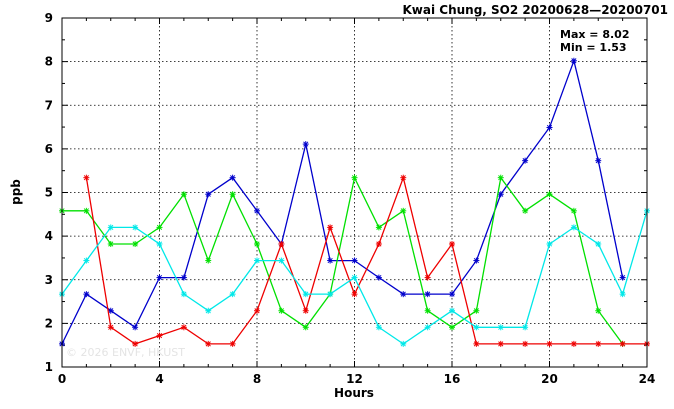 The image size is (674, 409). I want to click on min-annotation: Min = 1.53, so click(593, 47).